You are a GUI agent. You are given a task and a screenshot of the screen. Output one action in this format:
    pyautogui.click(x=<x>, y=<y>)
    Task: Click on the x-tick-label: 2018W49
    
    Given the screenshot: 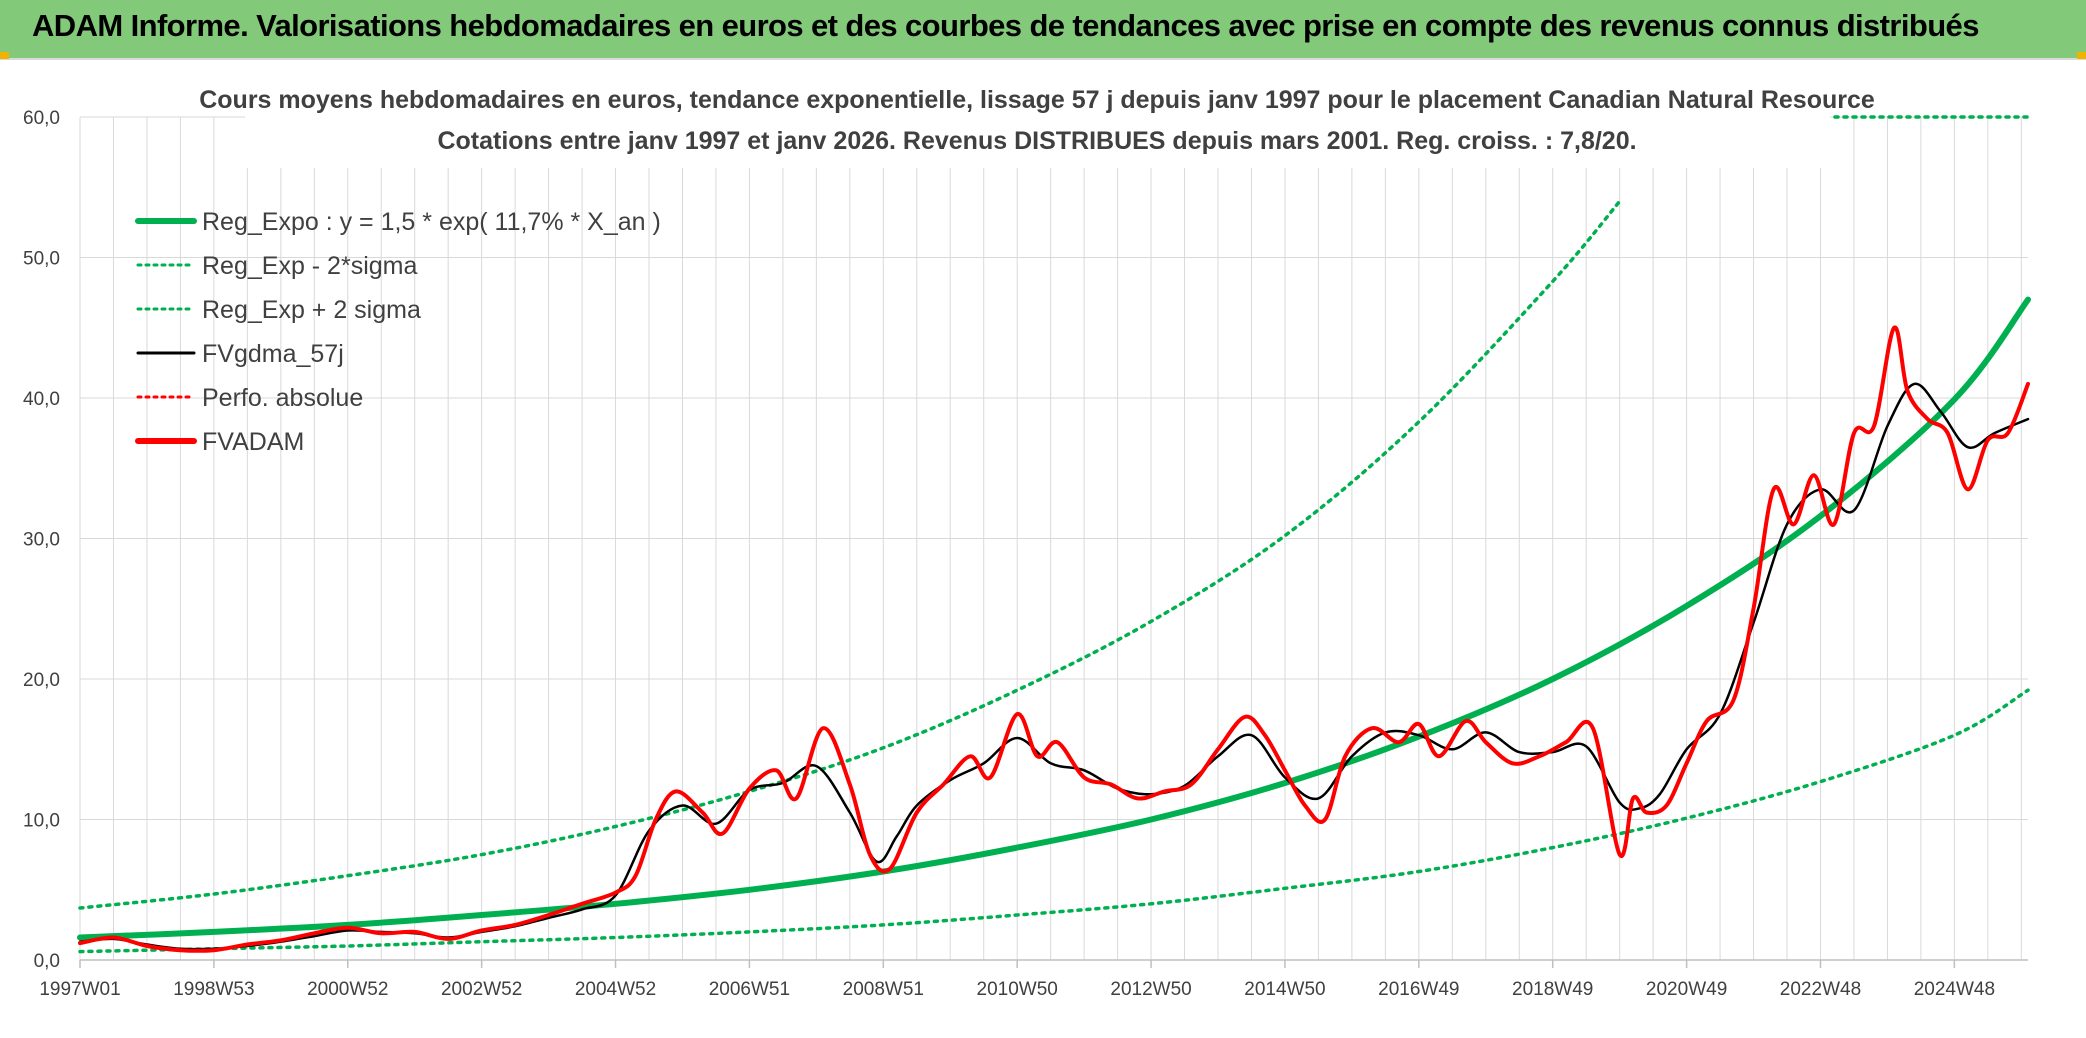 What is the action you would take?
    pyautogui.click(x=1552, y=989)
    